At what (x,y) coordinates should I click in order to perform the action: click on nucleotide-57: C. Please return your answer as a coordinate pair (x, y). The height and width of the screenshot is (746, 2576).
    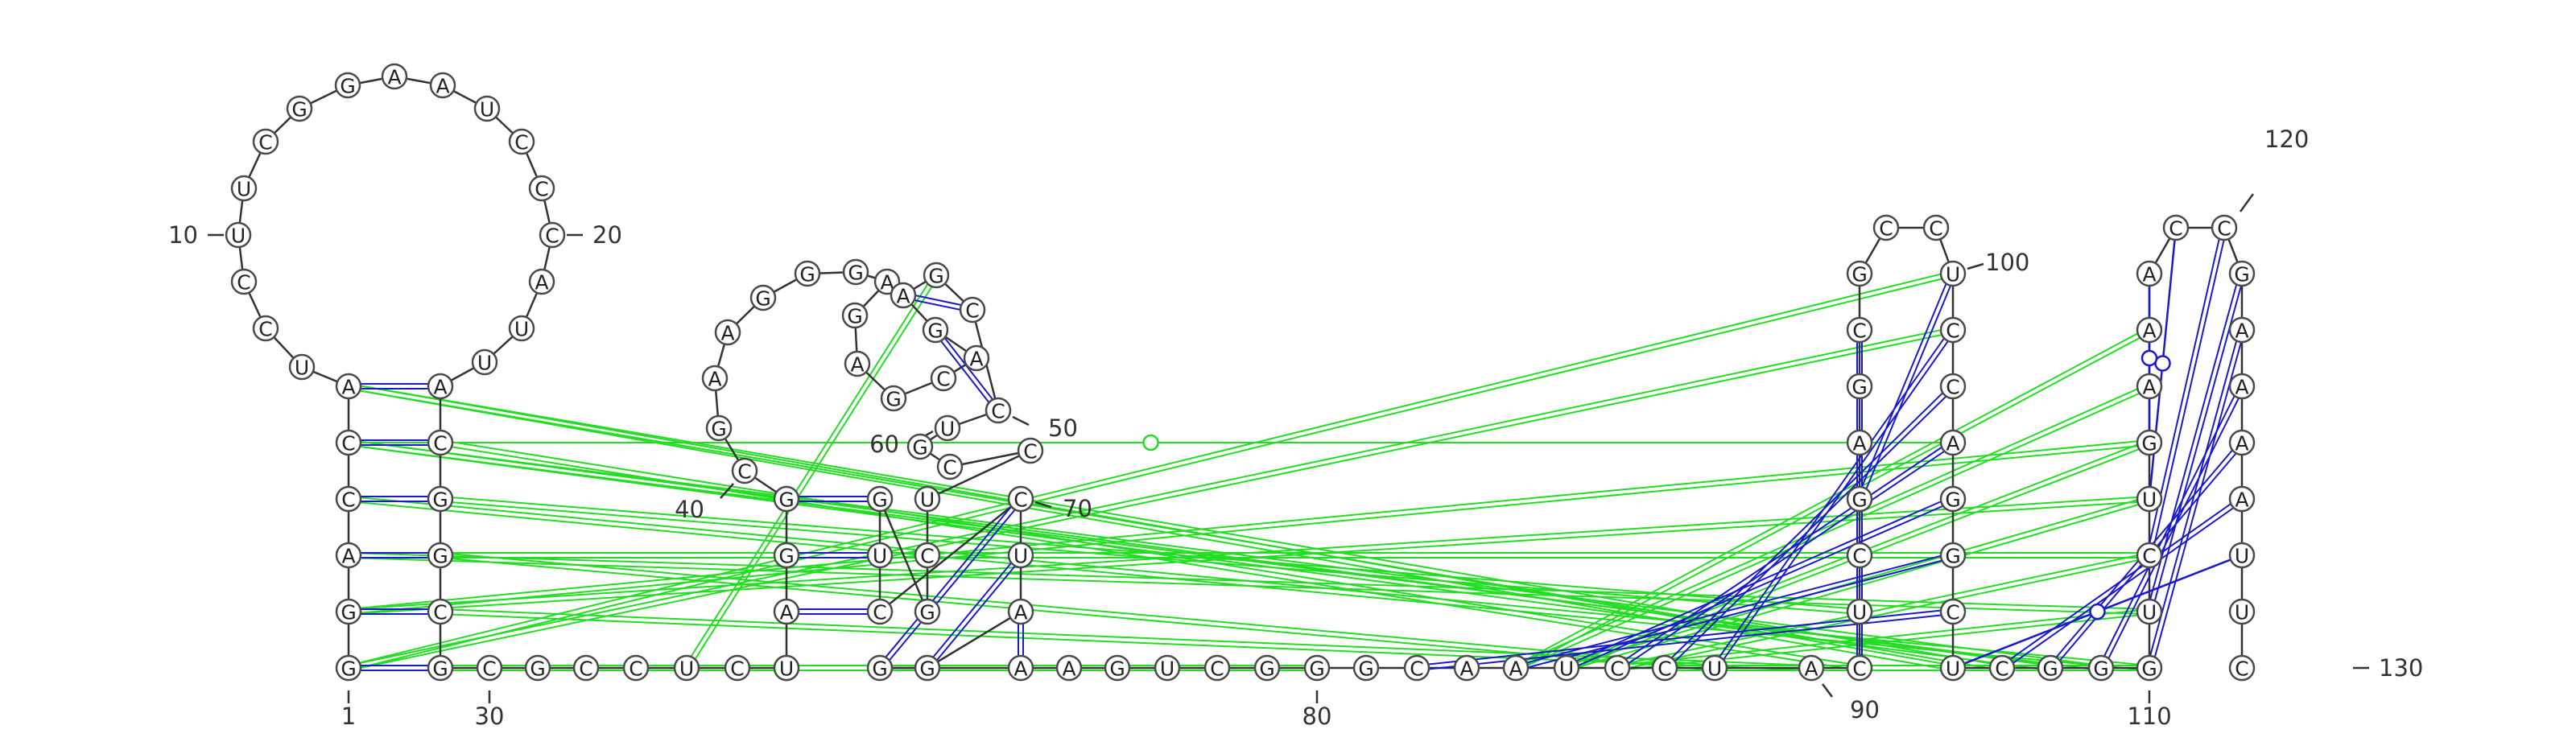
    Looking at the image, I should click on (972, 310).